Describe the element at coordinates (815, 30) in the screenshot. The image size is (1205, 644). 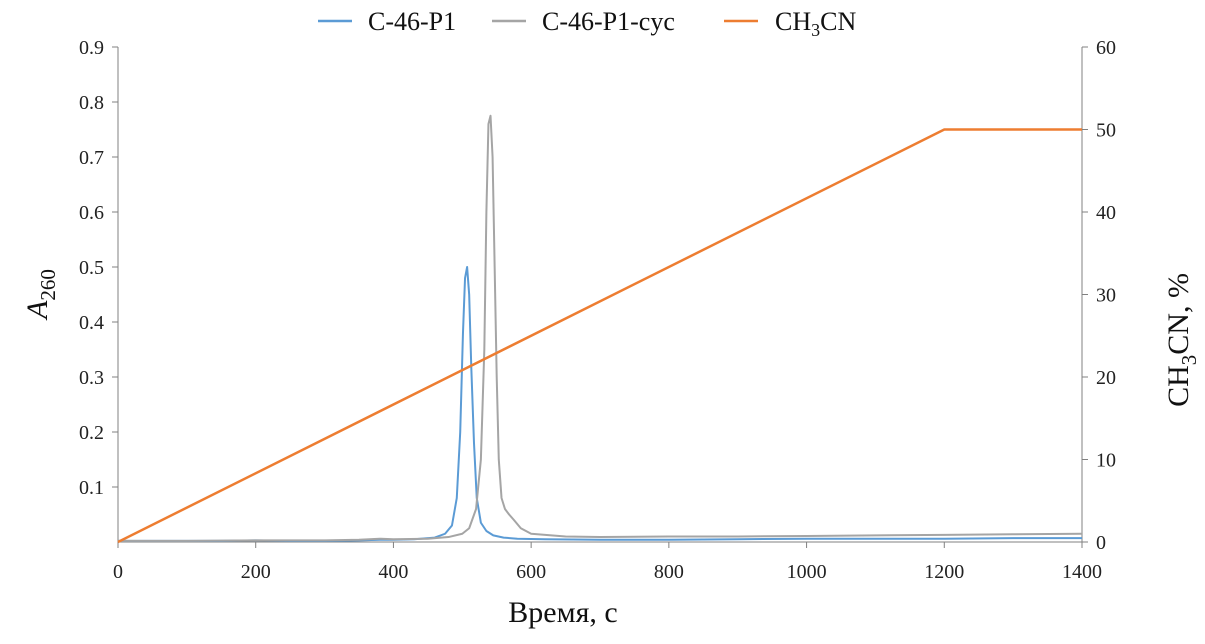
I see `legend-label-ch3cn-sub: 3` at that location.